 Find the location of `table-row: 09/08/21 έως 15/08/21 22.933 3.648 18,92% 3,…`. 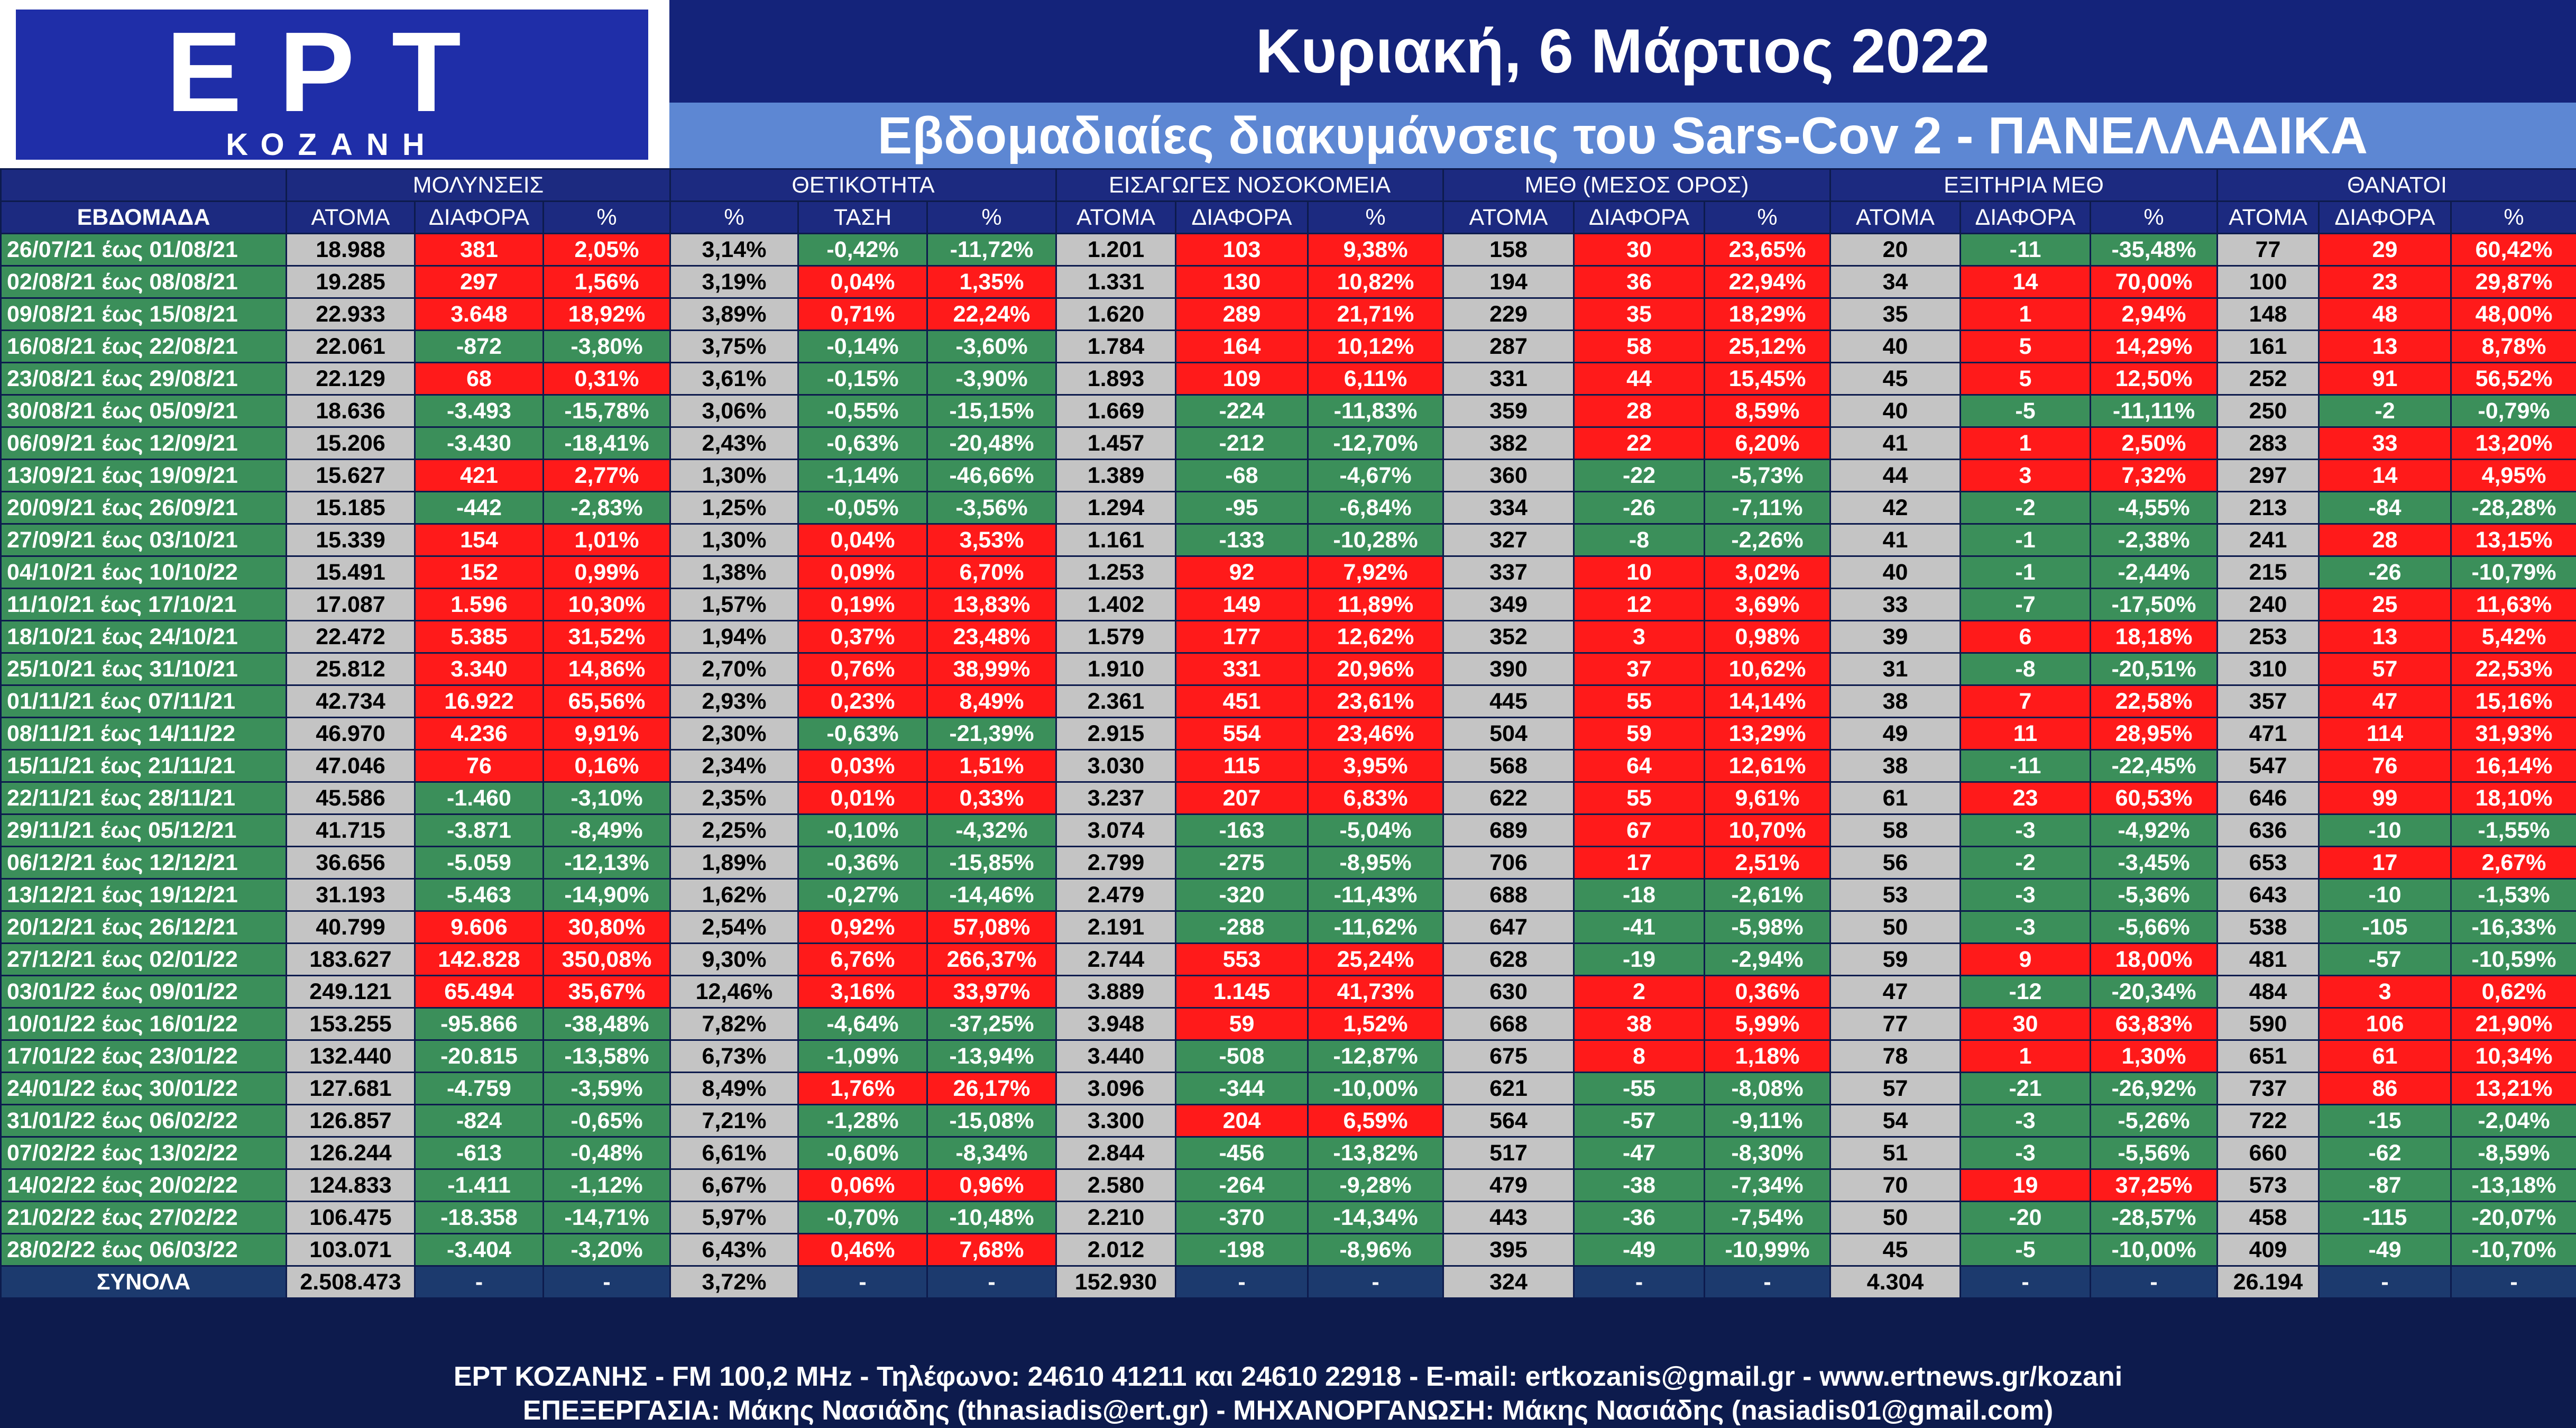

table-row: 09/08/21 έως 15/08/21 22.933 3.648 18,92% 3,… is located at coordinates (1288, 314).